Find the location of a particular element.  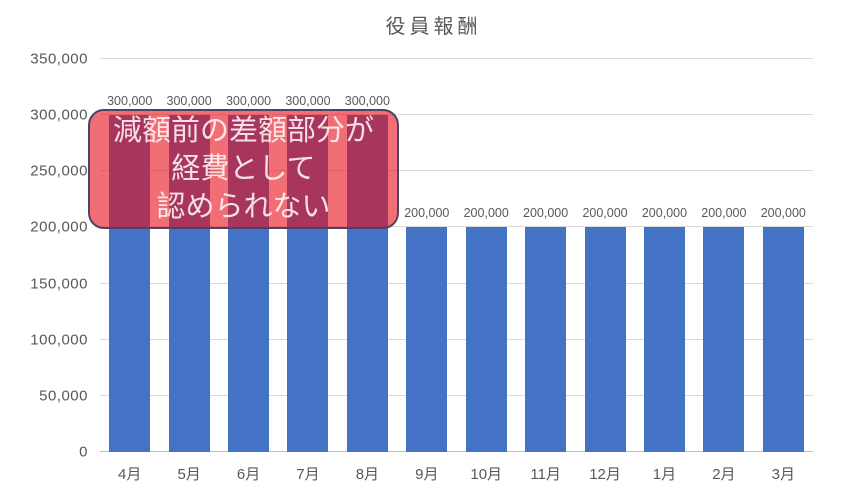

annotation-callout: 減額前の差額部分が 経費として 認められない is located at coordinates (243, 169).